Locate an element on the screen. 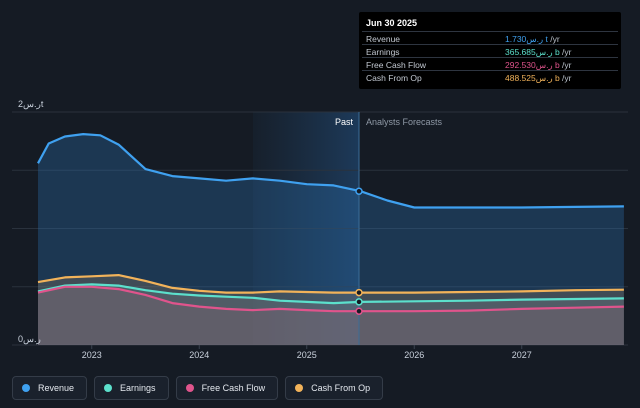 This screenshot has height=408, width=640. legend-item-cash-from-op: Cash From Op is located at coordinates (334, 388).